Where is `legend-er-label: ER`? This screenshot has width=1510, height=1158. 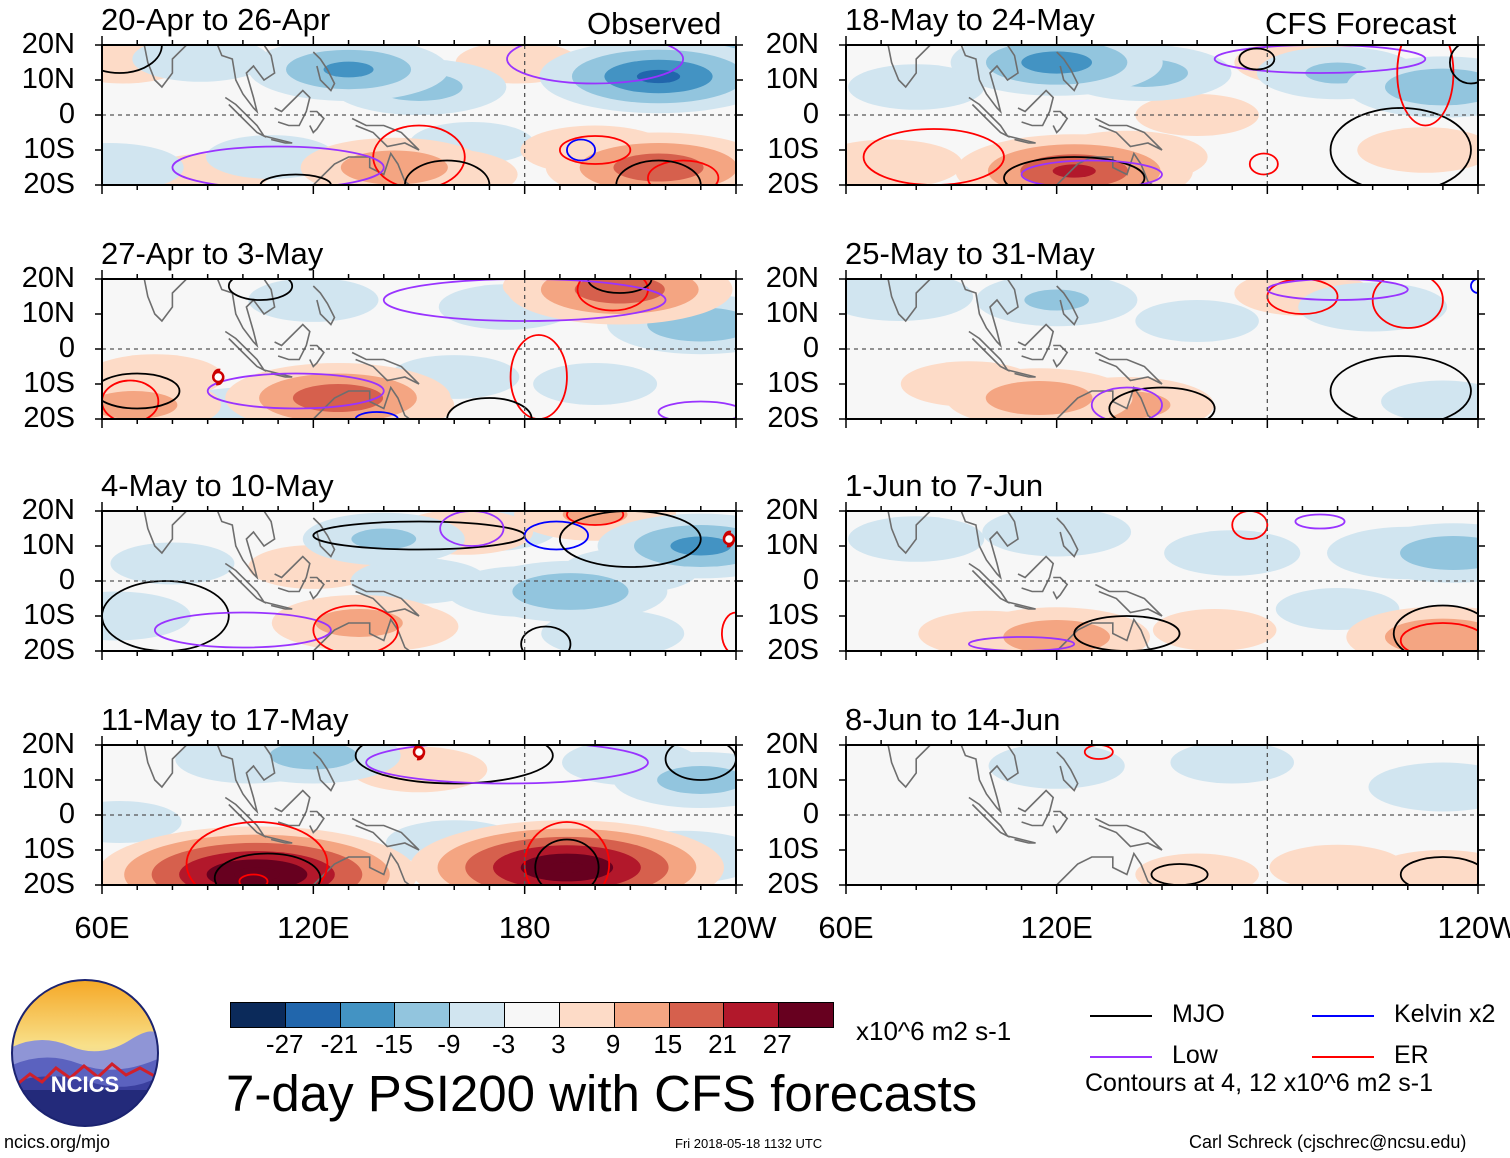 legend-er-label: ER is located at coordinates (1411, 1055).